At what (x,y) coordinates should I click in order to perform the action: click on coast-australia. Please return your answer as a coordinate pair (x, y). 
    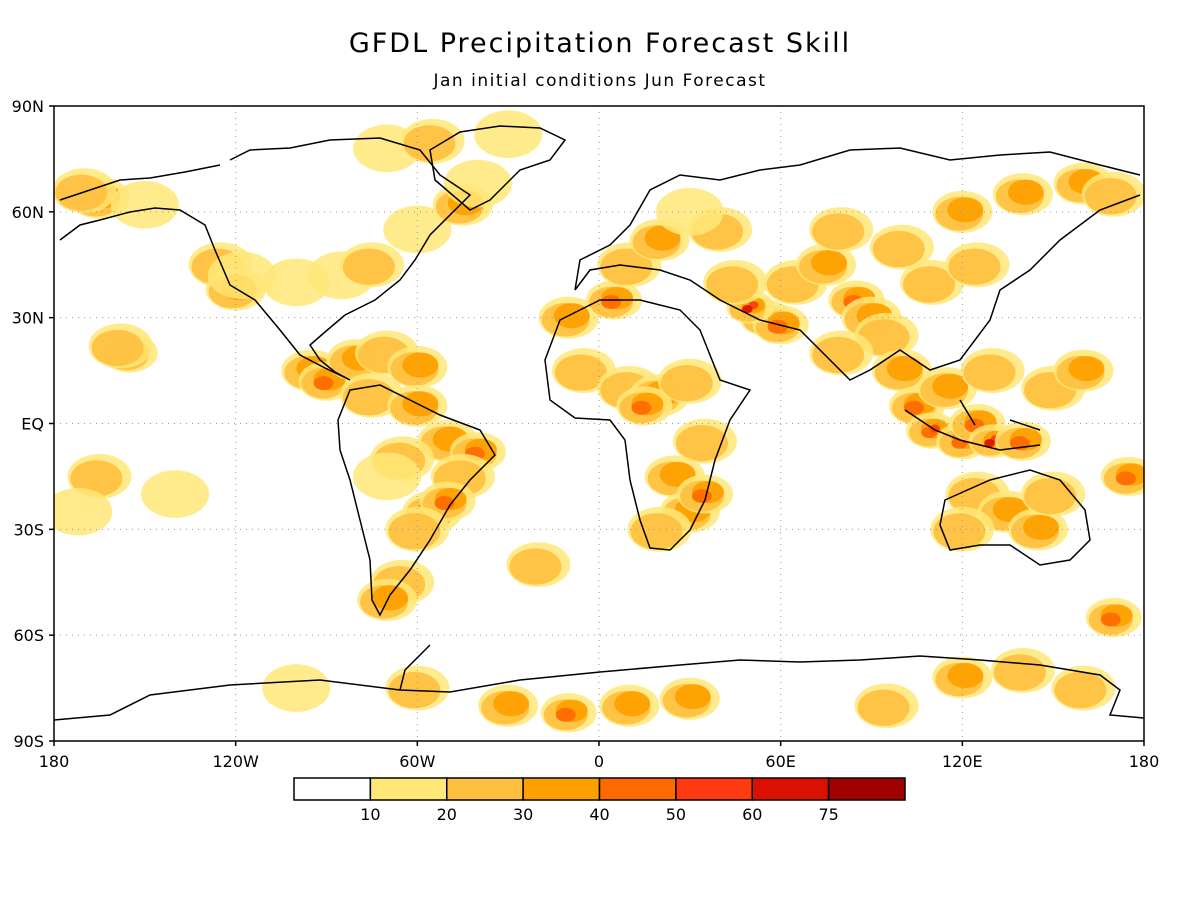
    Looking at the image, I should click on (1015, 517).